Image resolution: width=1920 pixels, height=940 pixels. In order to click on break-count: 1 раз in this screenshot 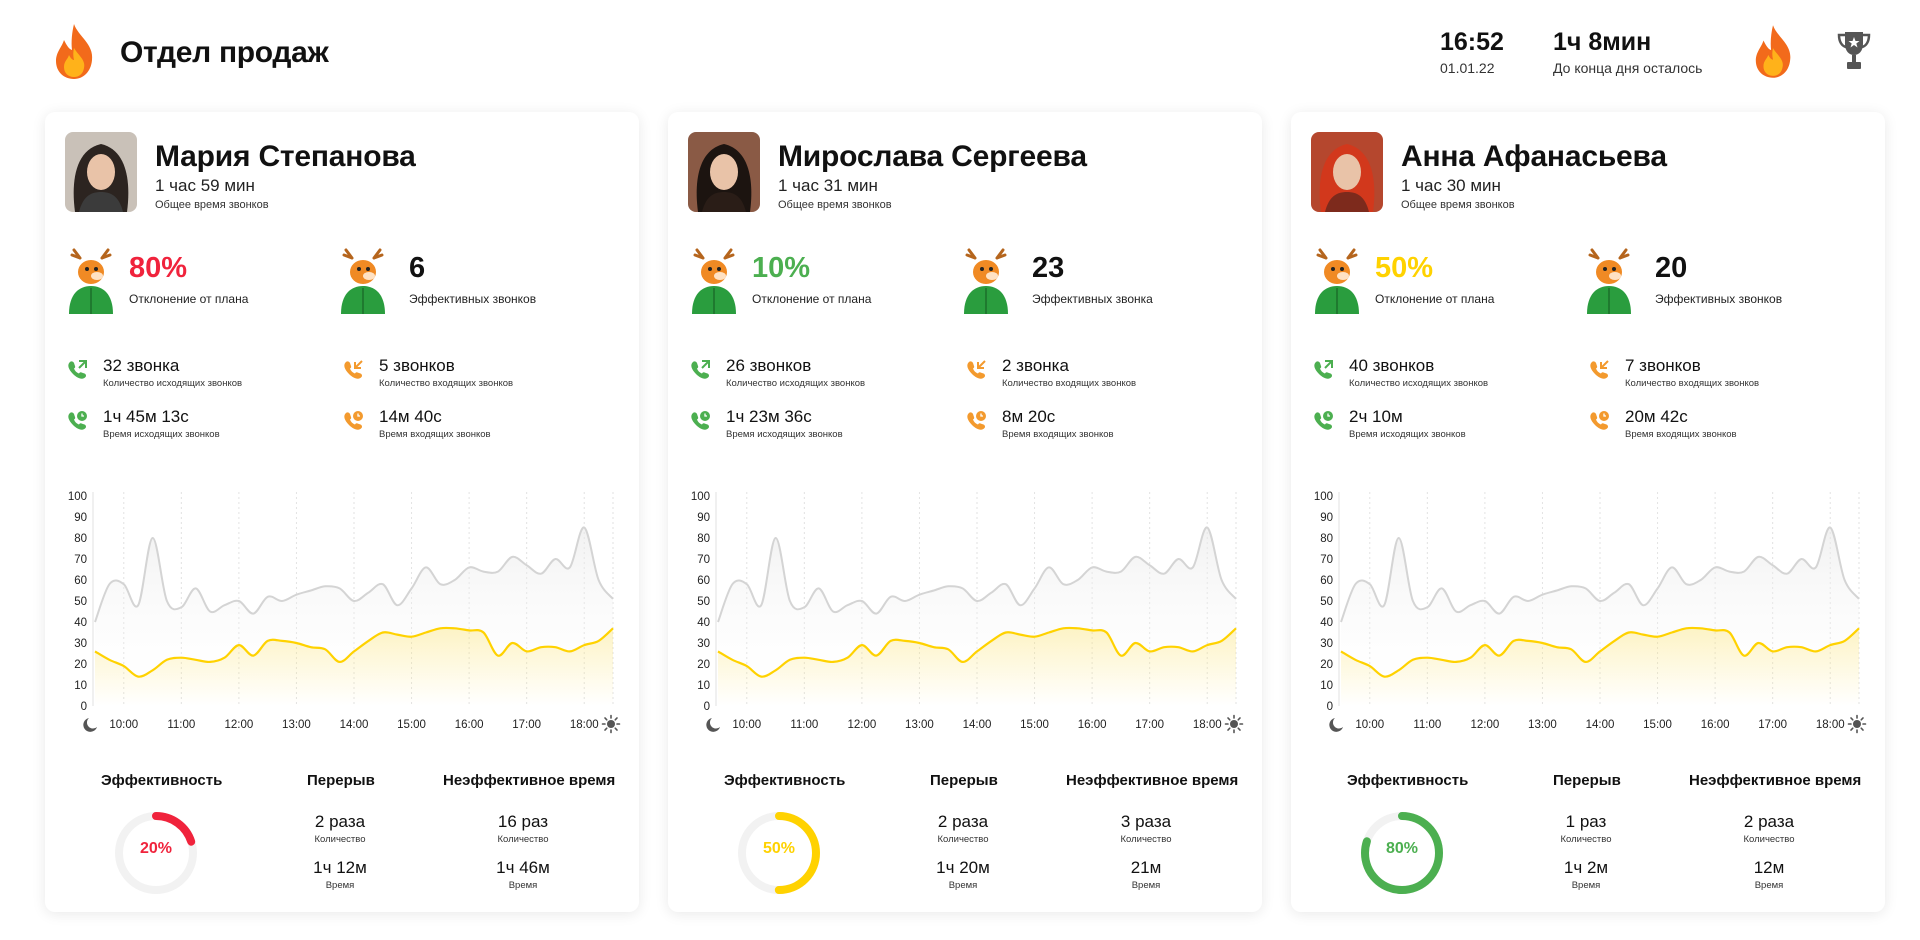, I will do `click(1586, 821)`.